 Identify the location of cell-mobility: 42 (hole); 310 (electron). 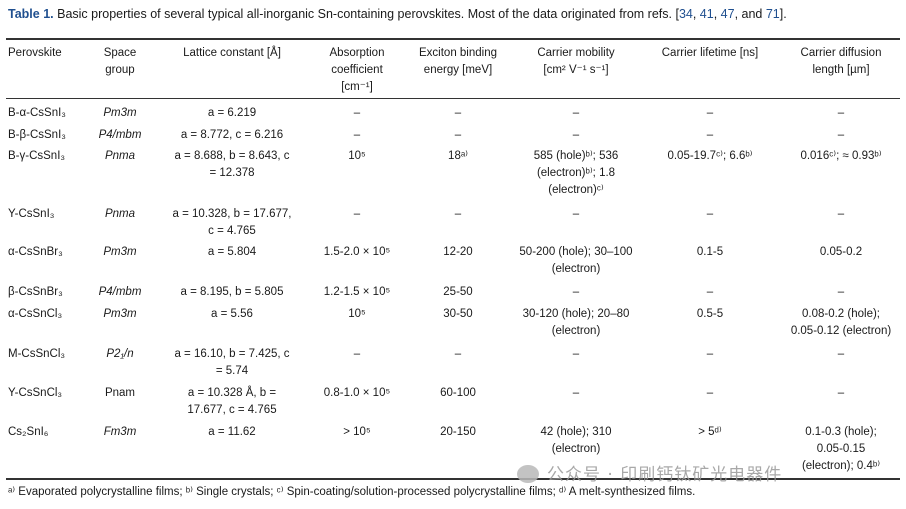
(576, 440).